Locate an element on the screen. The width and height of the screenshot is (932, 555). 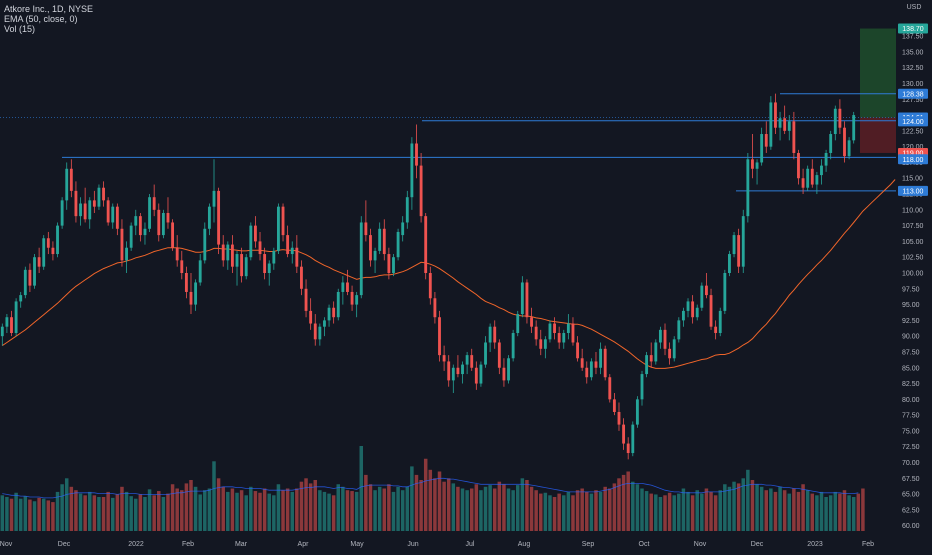
x-tick-label: May is located at coordinates (357, 544).